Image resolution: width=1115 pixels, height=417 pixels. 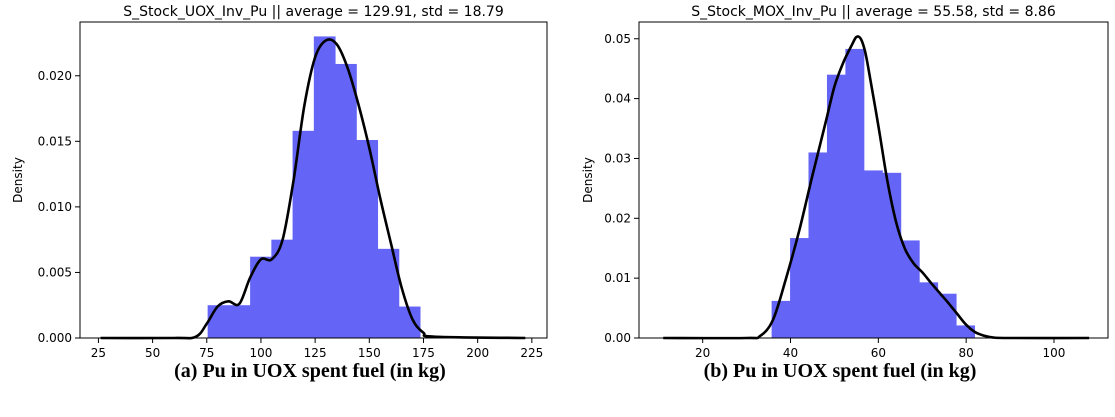 What do you see at coordinates (617, 39) in the screenshot?
I see `y-tick-label: 0.05` at bounding box center [617, 39].